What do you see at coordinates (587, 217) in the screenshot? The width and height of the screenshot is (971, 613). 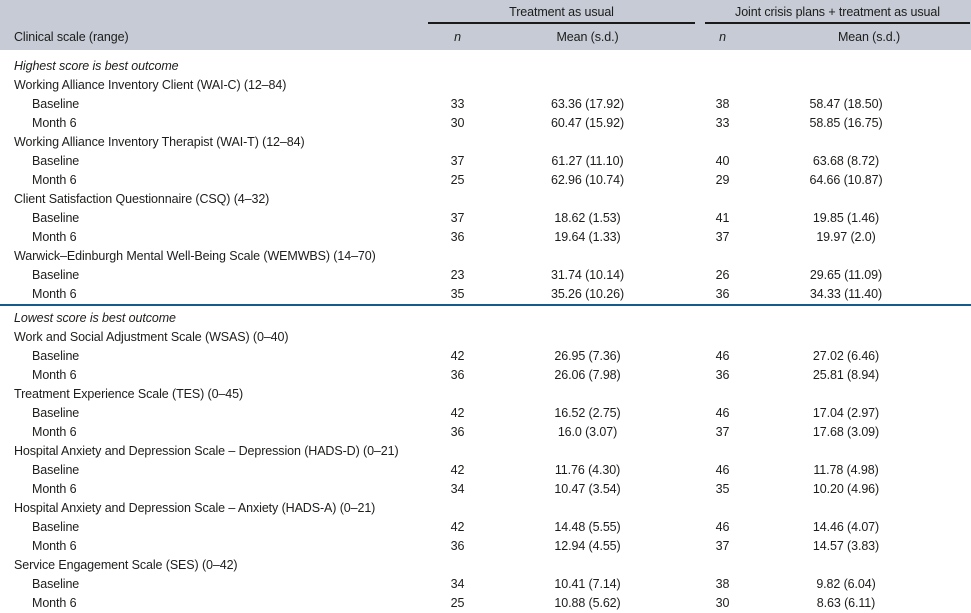 I see `tau-mean-sd-value: 18.62 (1.53)` at bounding box center [587, 217].